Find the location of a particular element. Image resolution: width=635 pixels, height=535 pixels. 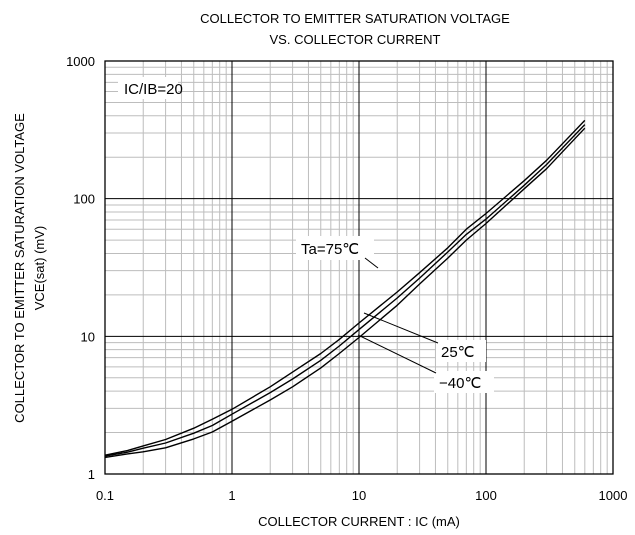

chart-title-line-1: COLLECTOR TO EMITTER SATURATION VOLTAGE is located at coordinates (355, 18).